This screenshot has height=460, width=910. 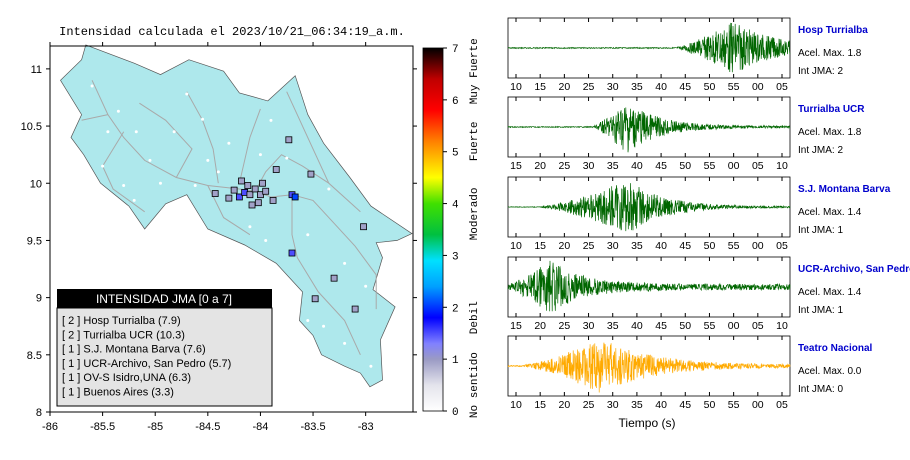 What do you see at coordinates (475, 141) in the screenshot?
I see `colorbar-category-label: Fuerte` at bounding box center [475, 141].